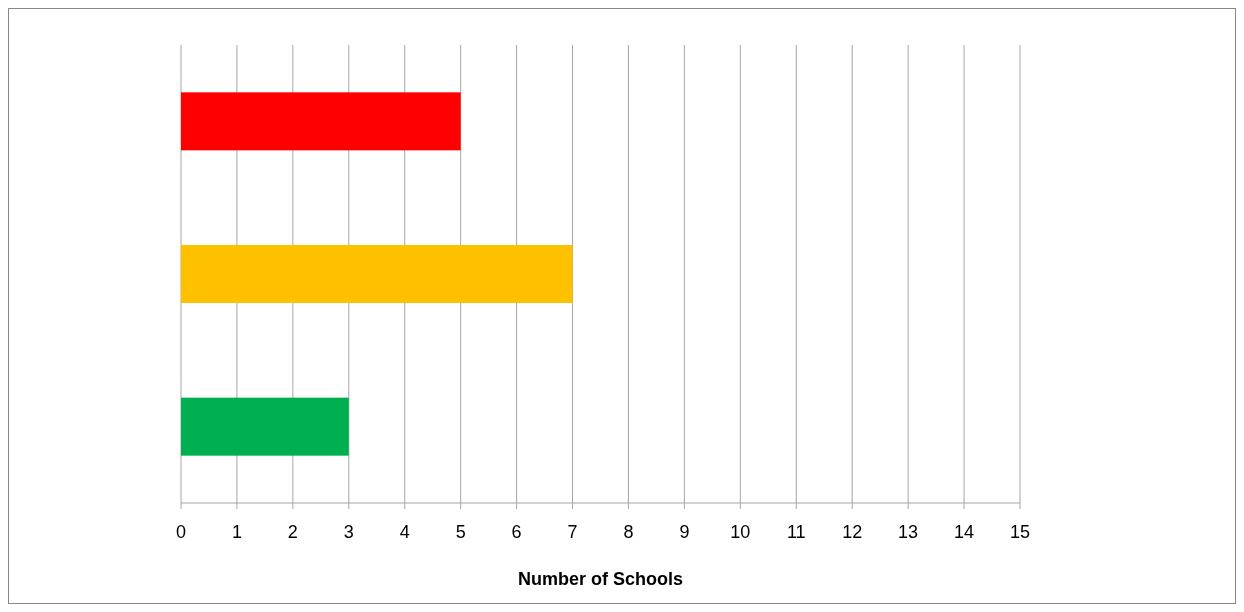 The height and width of the screenshot is (612, 1244). I want to click on x-tick-label: 13, so click(908, 532).